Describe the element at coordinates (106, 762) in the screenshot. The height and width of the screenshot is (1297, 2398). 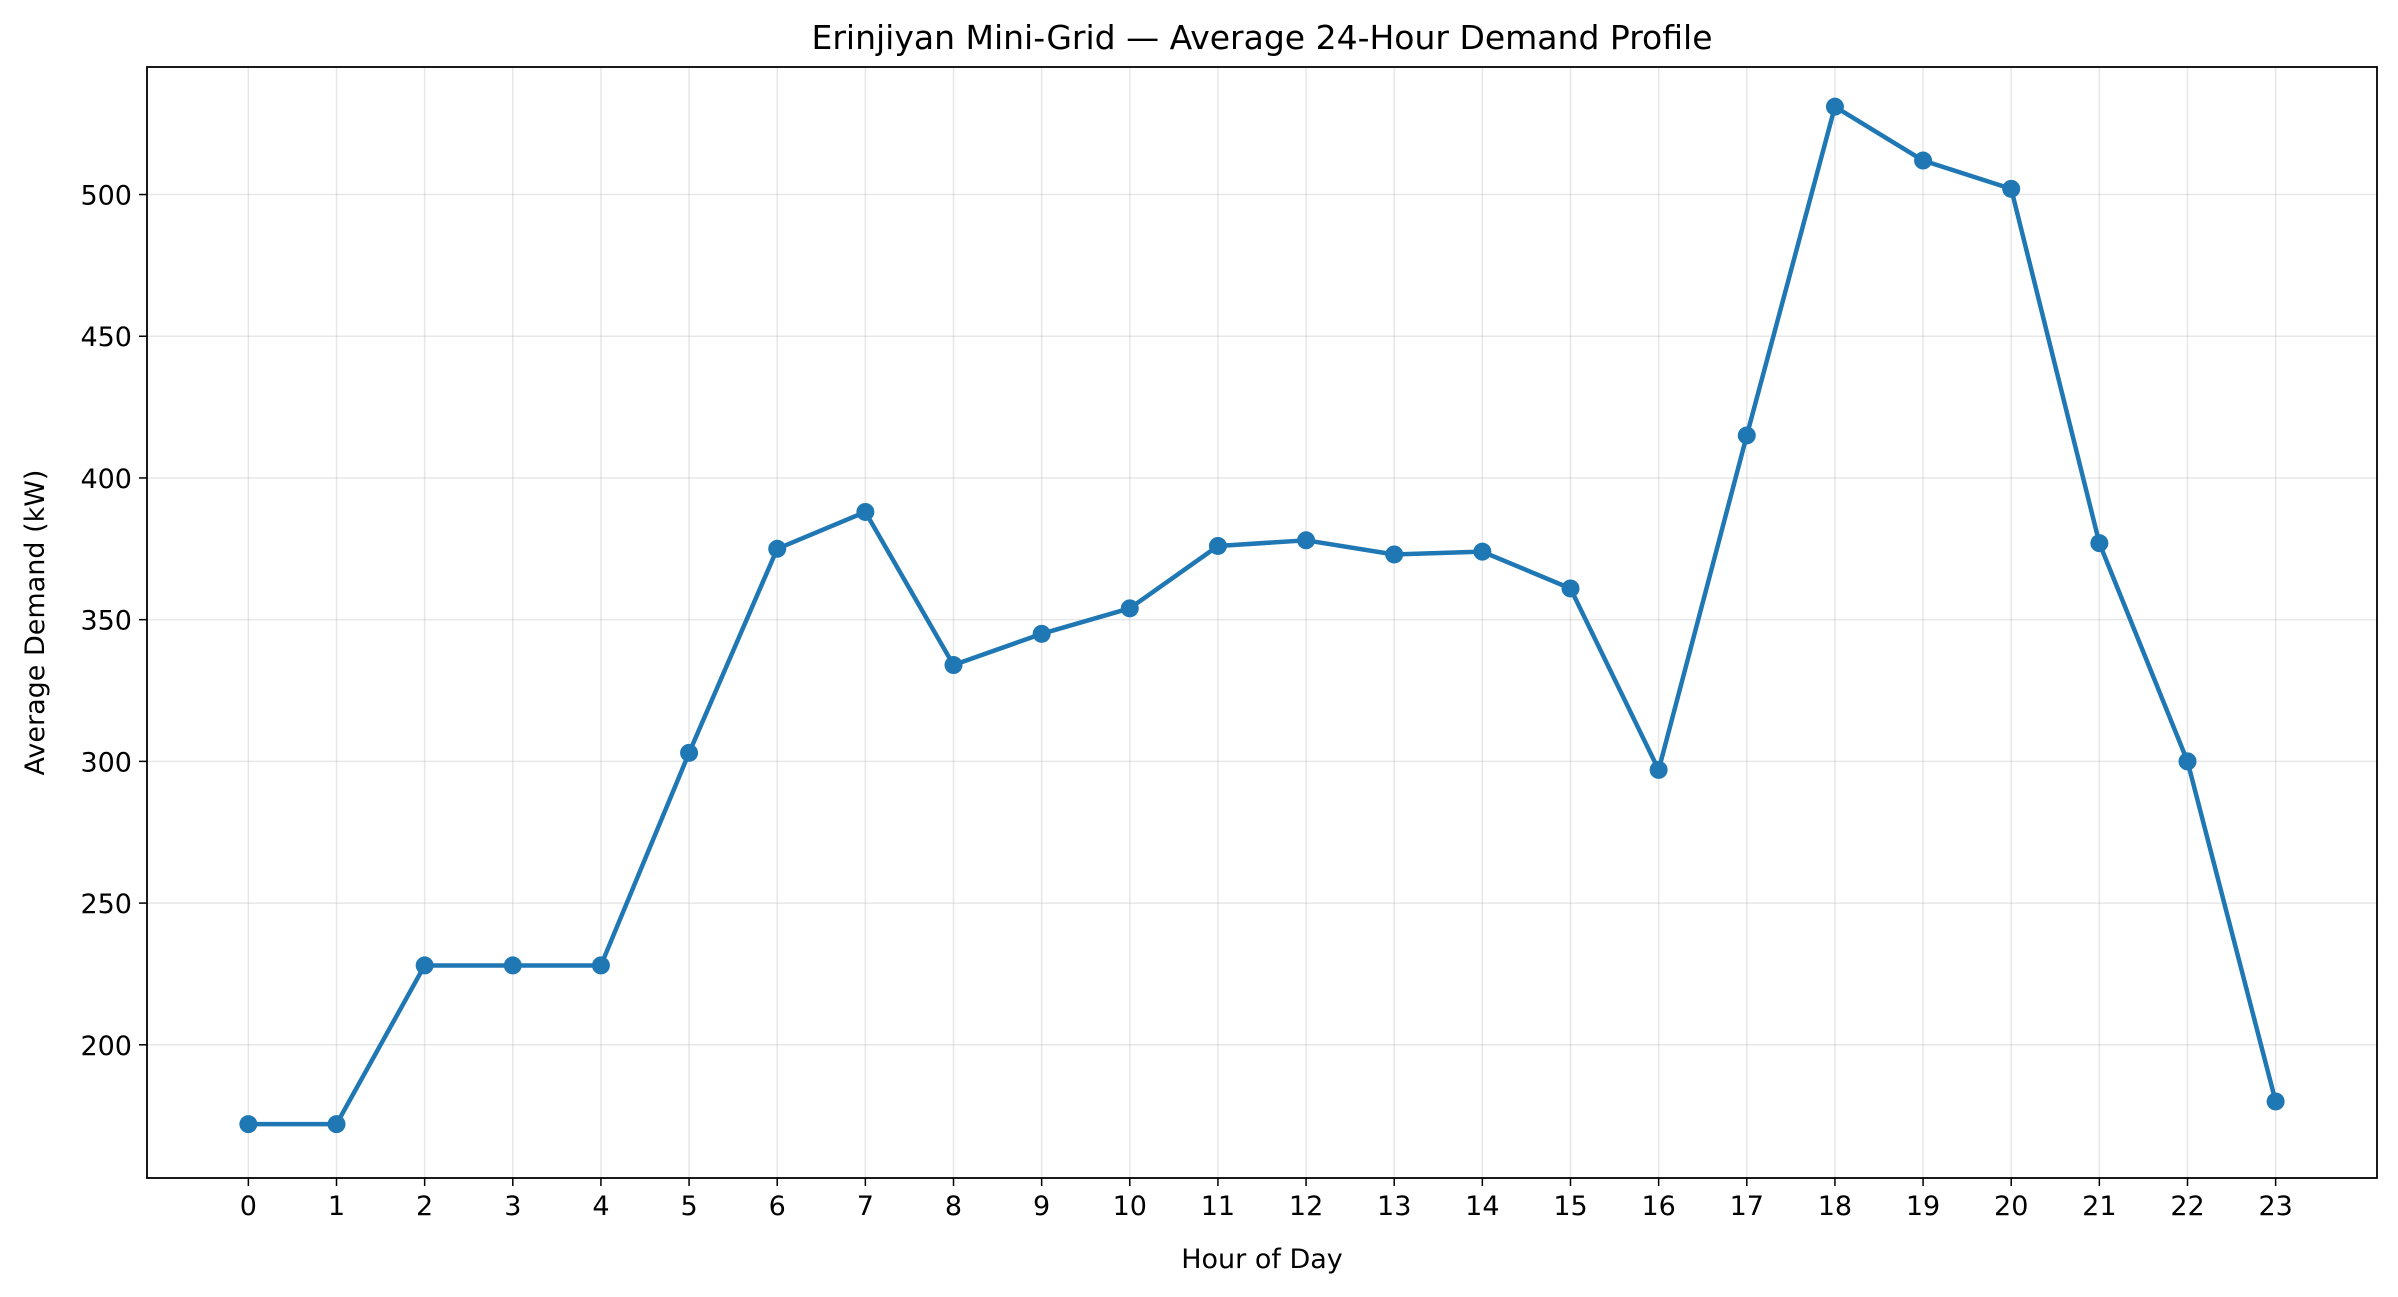
I see `y-tick-label: 300` at that location.